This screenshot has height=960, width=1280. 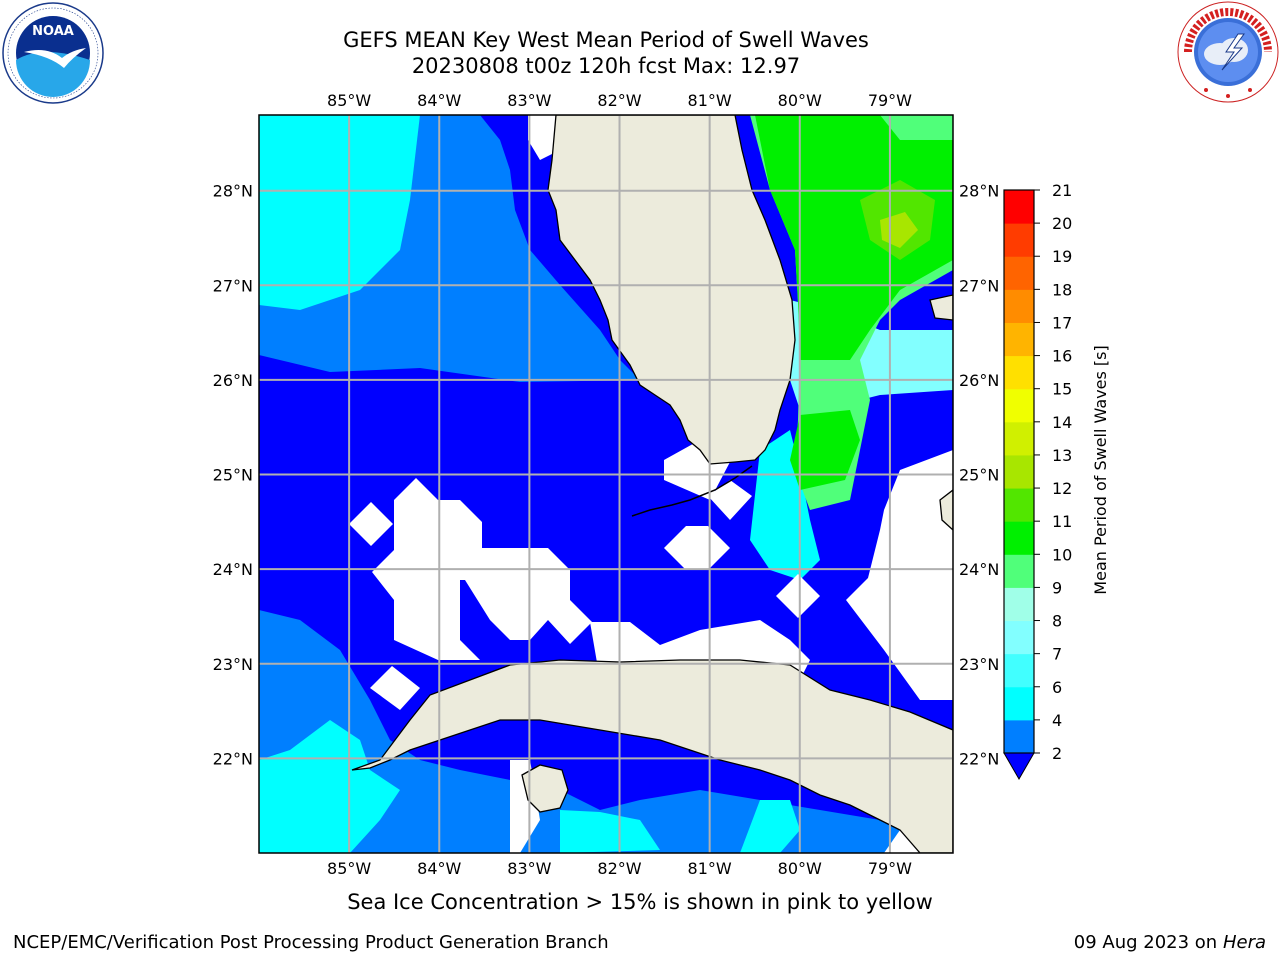 I want to click on colorbar-tick-label: 10, so click(x=1062, y=554).